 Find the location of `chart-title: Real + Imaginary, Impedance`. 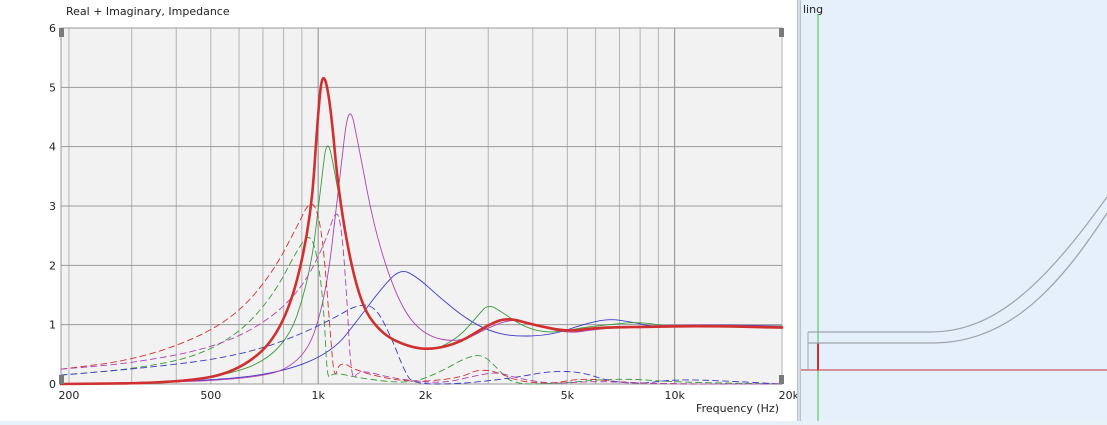

chart-title: Real + Imaginary, Impedance is located at coordinates (148, 11).